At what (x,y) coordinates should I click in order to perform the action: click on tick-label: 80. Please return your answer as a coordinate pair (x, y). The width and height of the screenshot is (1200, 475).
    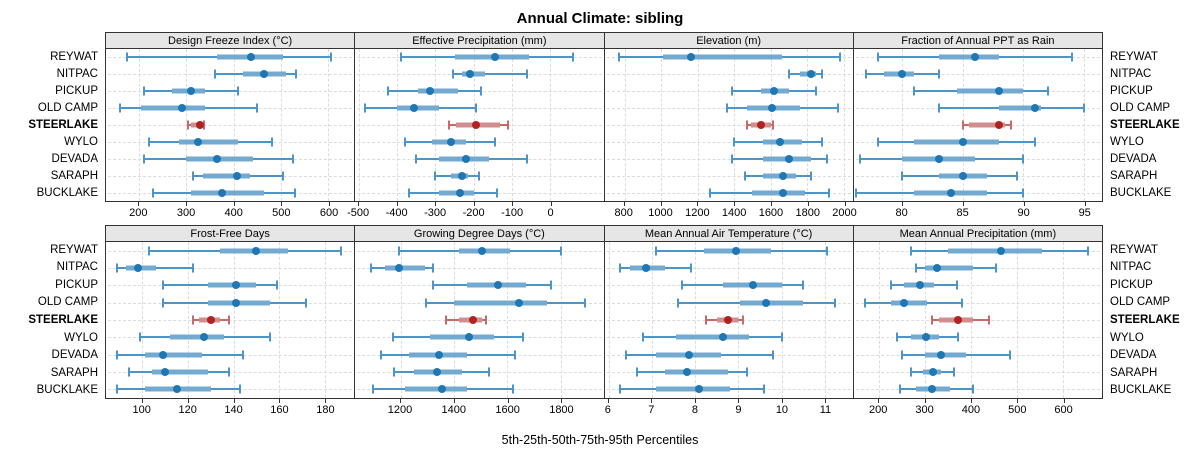
    Looking at the image, I should click on (901, 213).